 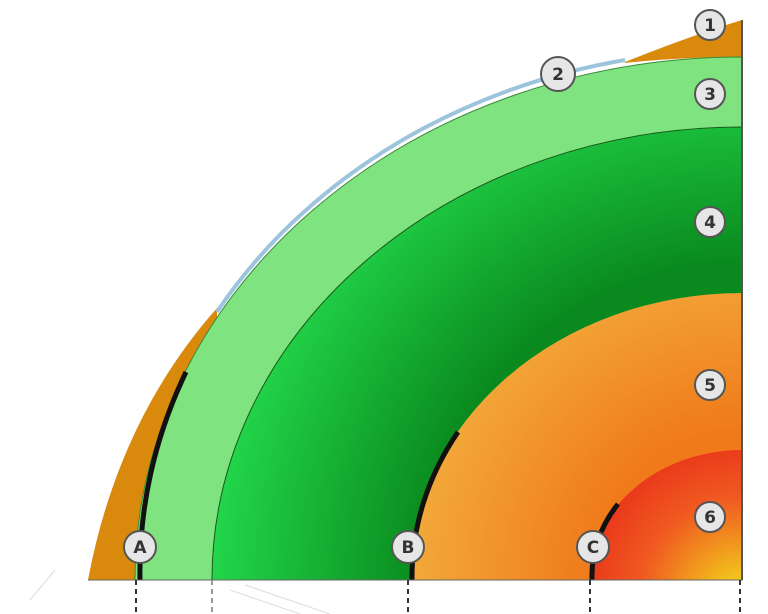 I want to click on boundary-badge: A, so click(x=140, y=547).